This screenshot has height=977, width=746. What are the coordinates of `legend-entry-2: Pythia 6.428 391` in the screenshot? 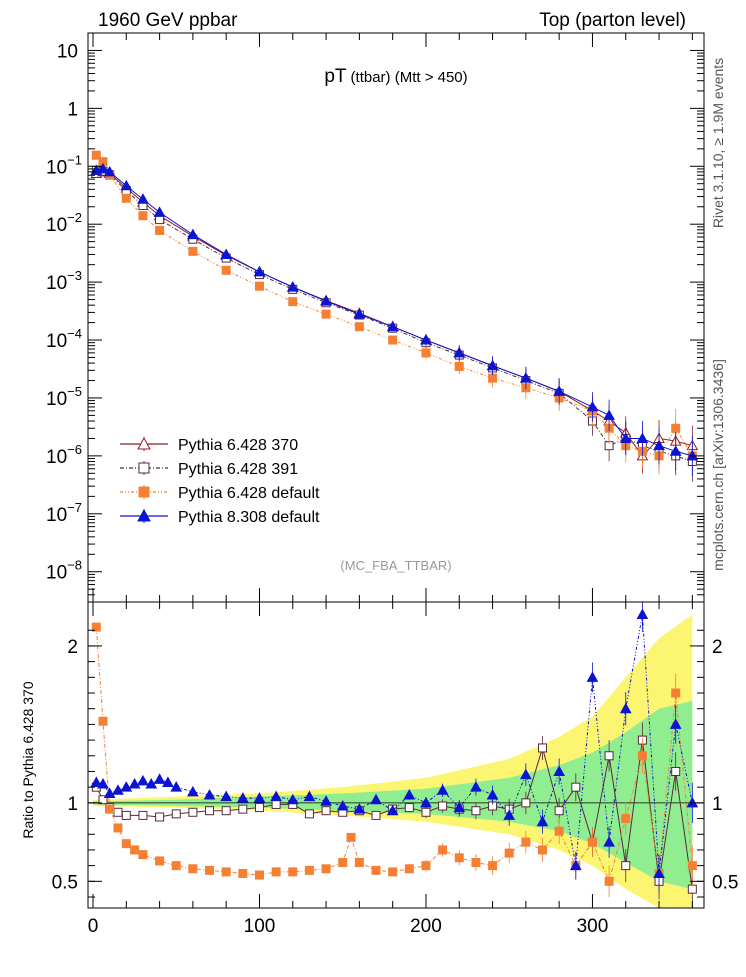 It's located at (209, 469).